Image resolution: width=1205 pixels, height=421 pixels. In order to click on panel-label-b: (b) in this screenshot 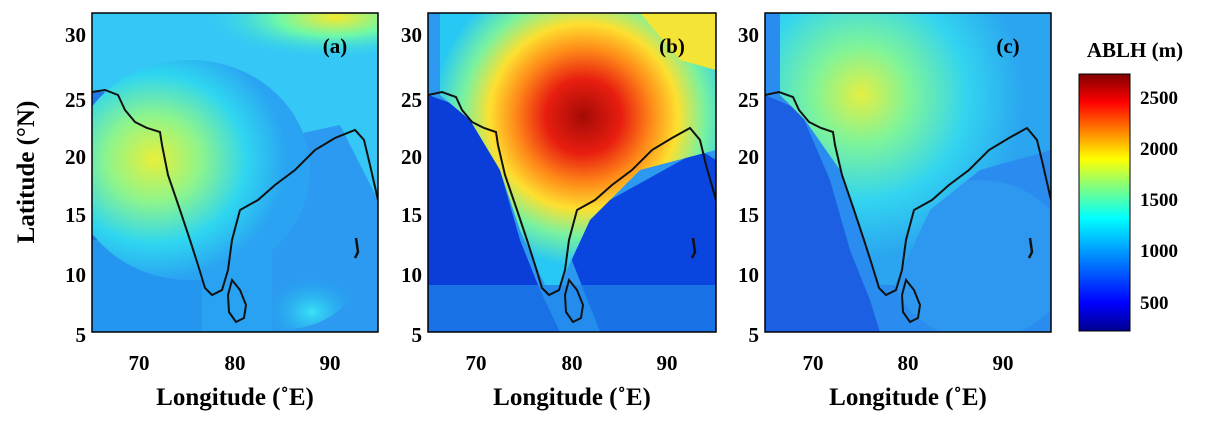, I will do `click(672, 46)`.